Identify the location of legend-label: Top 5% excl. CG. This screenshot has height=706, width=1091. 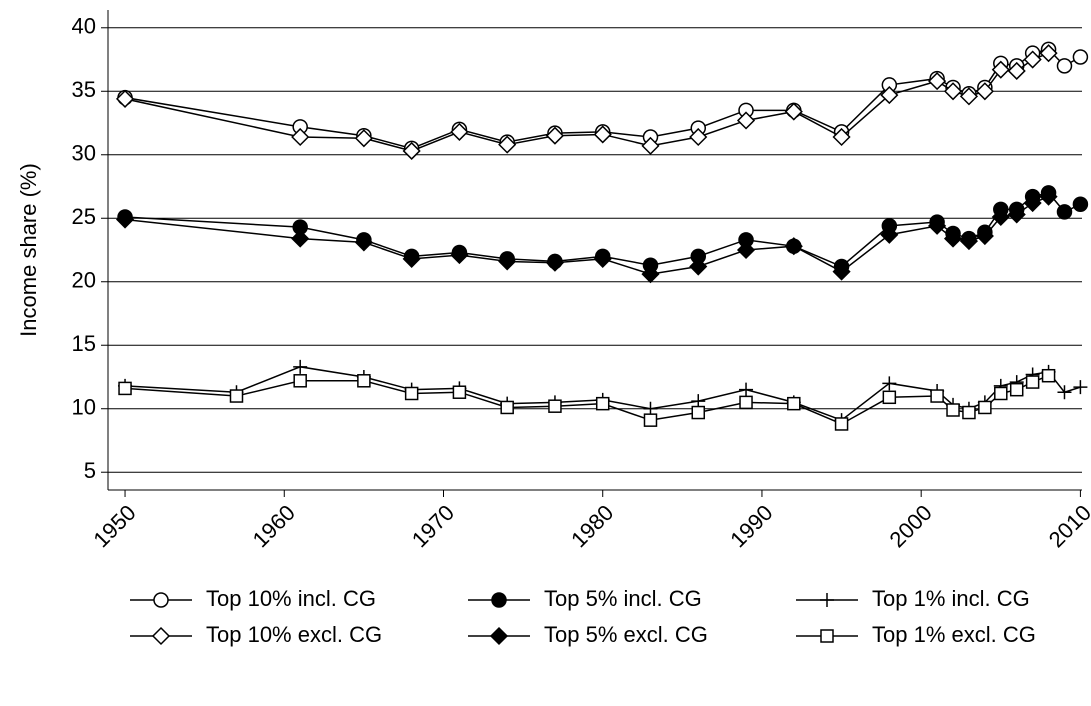
(626, 634).